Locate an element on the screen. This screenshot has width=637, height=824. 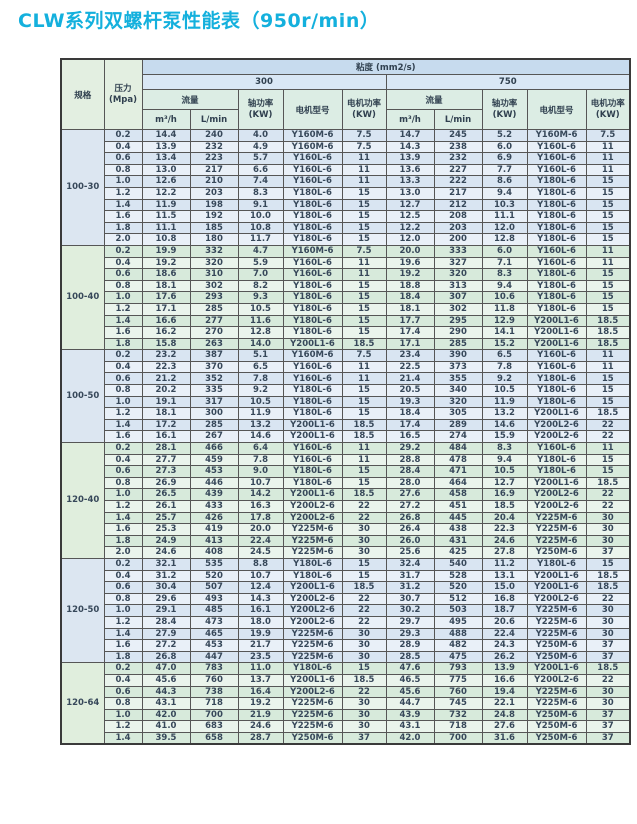
data-cell: 445 is located at coordinates (458, 518).